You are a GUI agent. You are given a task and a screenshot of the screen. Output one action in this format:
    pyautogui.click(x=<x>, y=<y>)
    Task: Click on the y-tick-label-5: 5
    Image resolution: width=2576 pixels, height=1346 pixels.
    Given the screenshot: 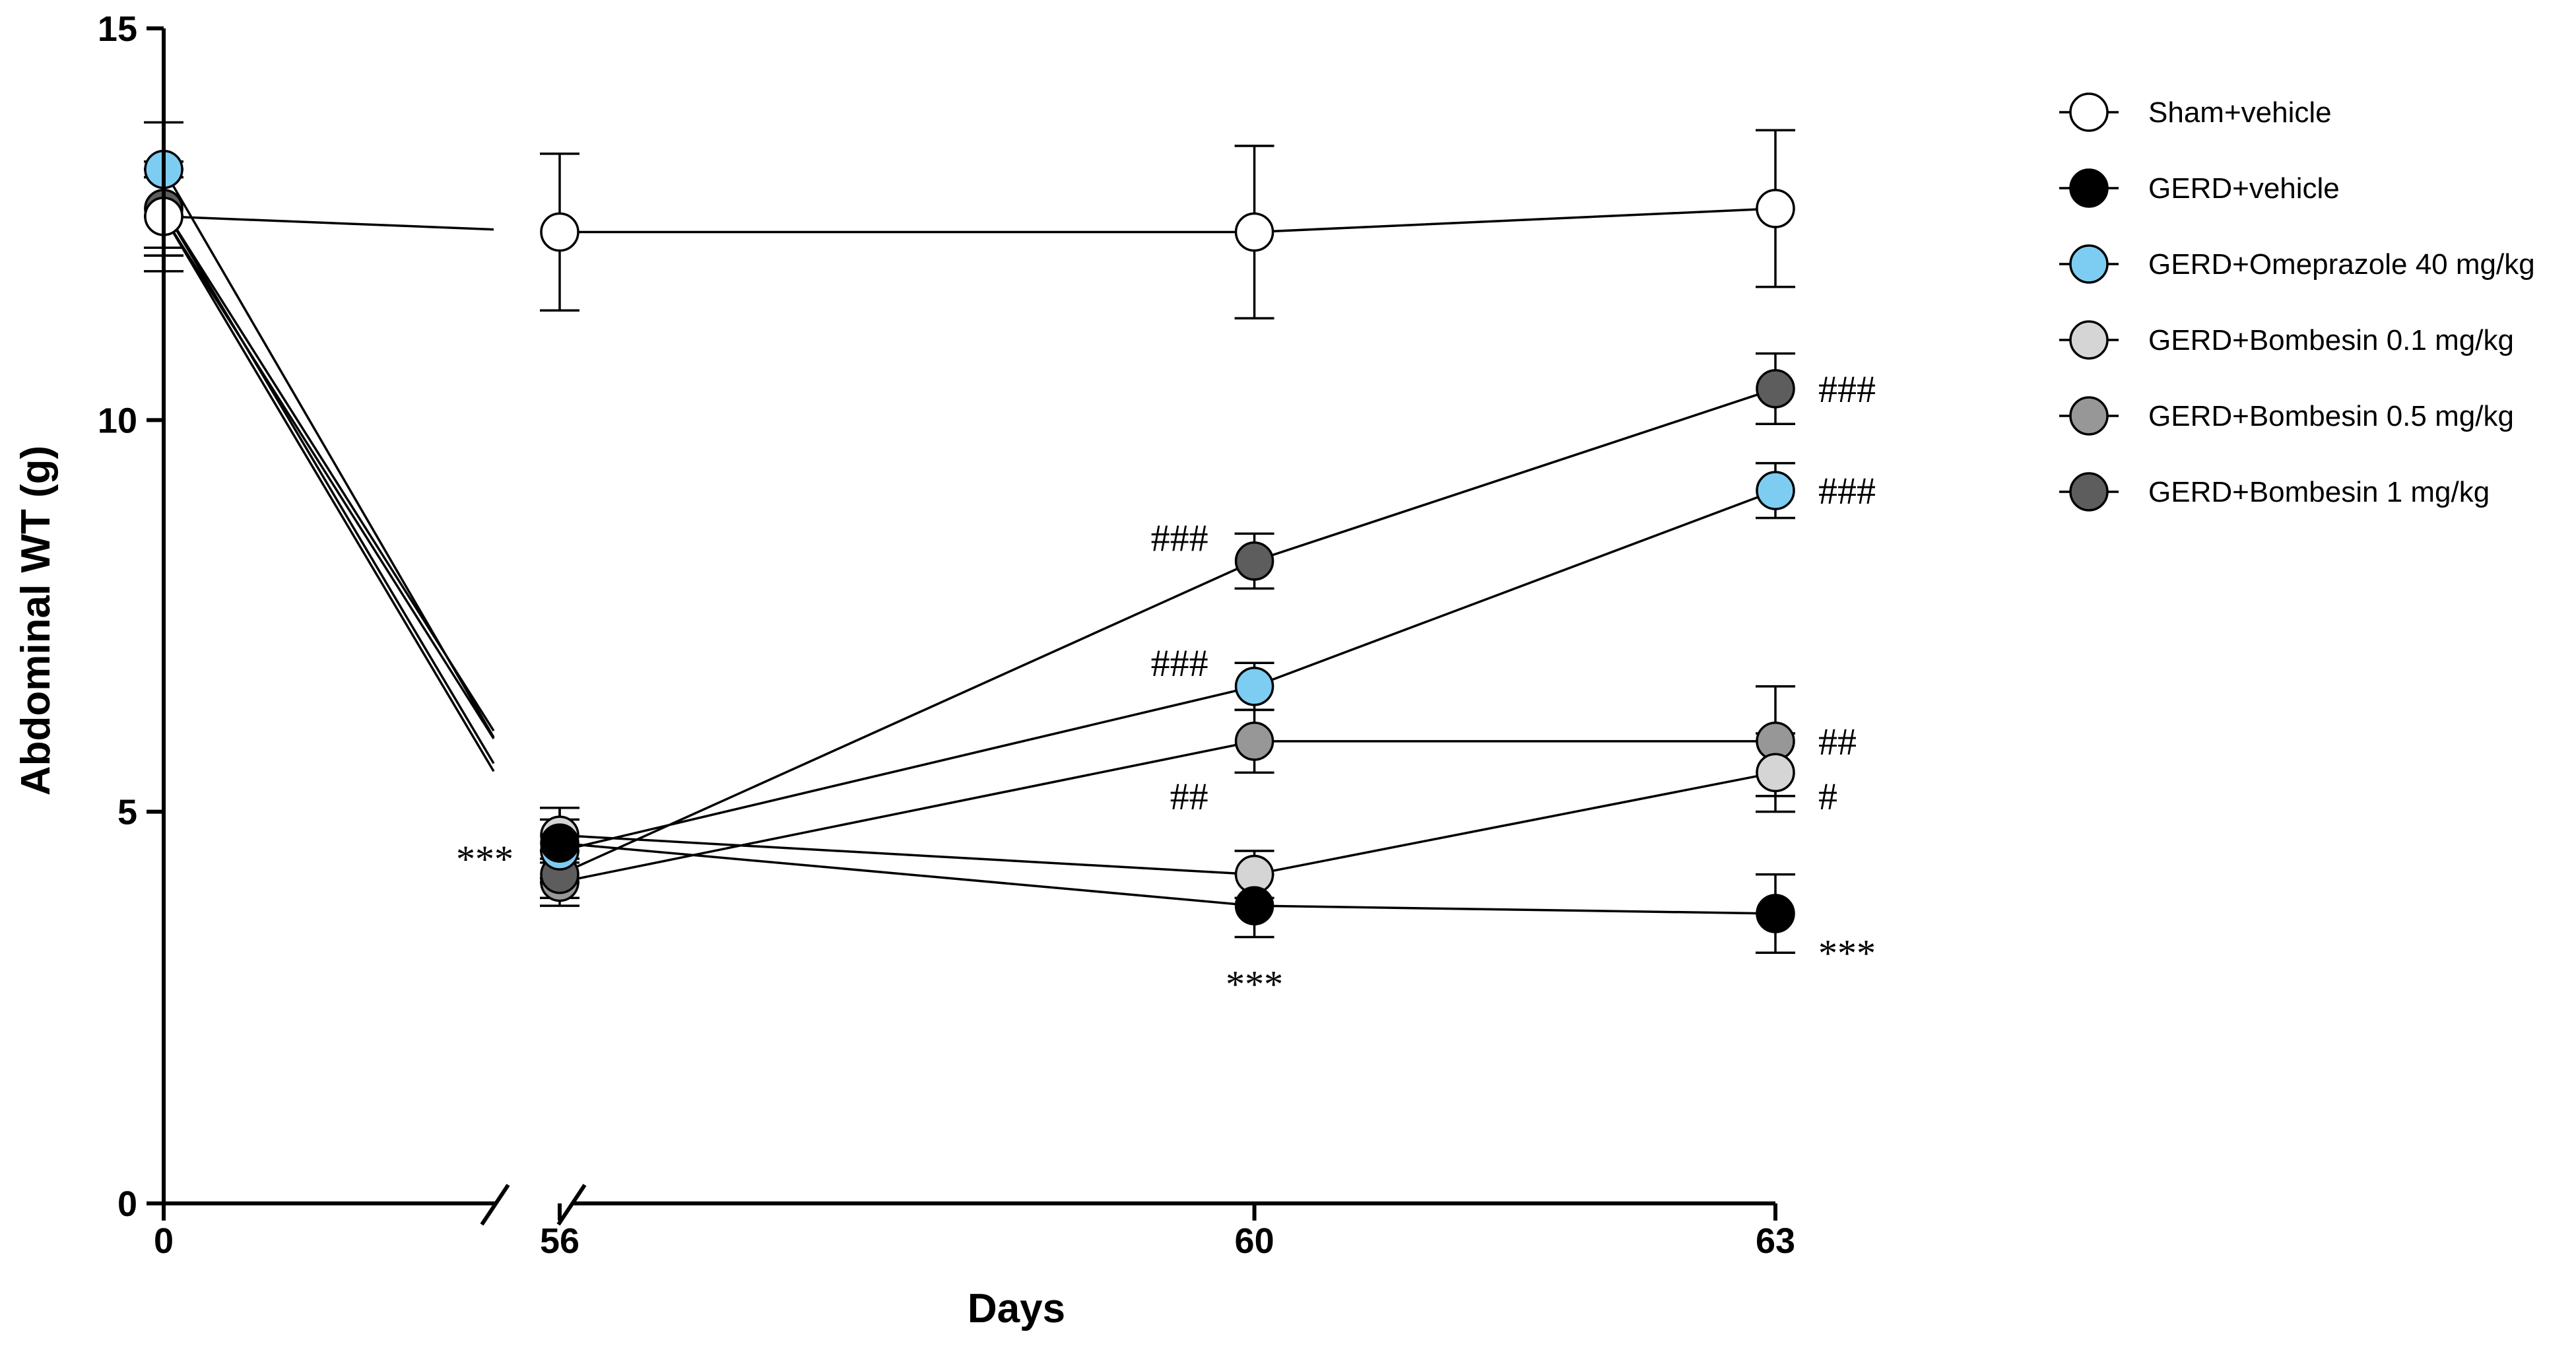 What is the action you would take?
    pyautogui.click(x=127, y=812)
    